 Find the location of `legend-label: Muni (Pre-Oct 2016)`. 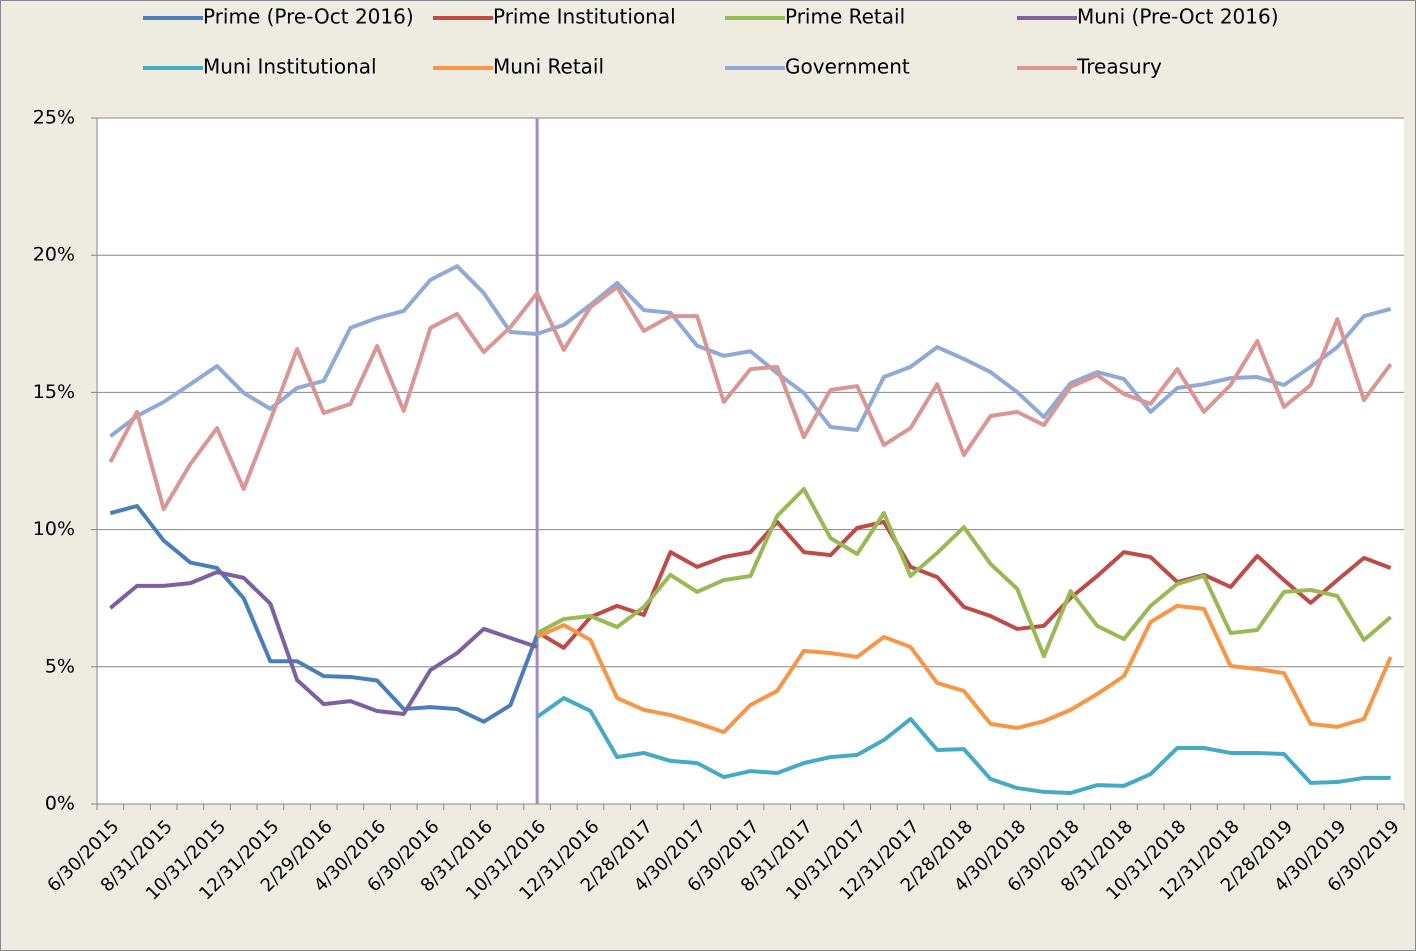

legend-label: Muni (Pre-Oct 2016) is located at coordinates (1178, 17).